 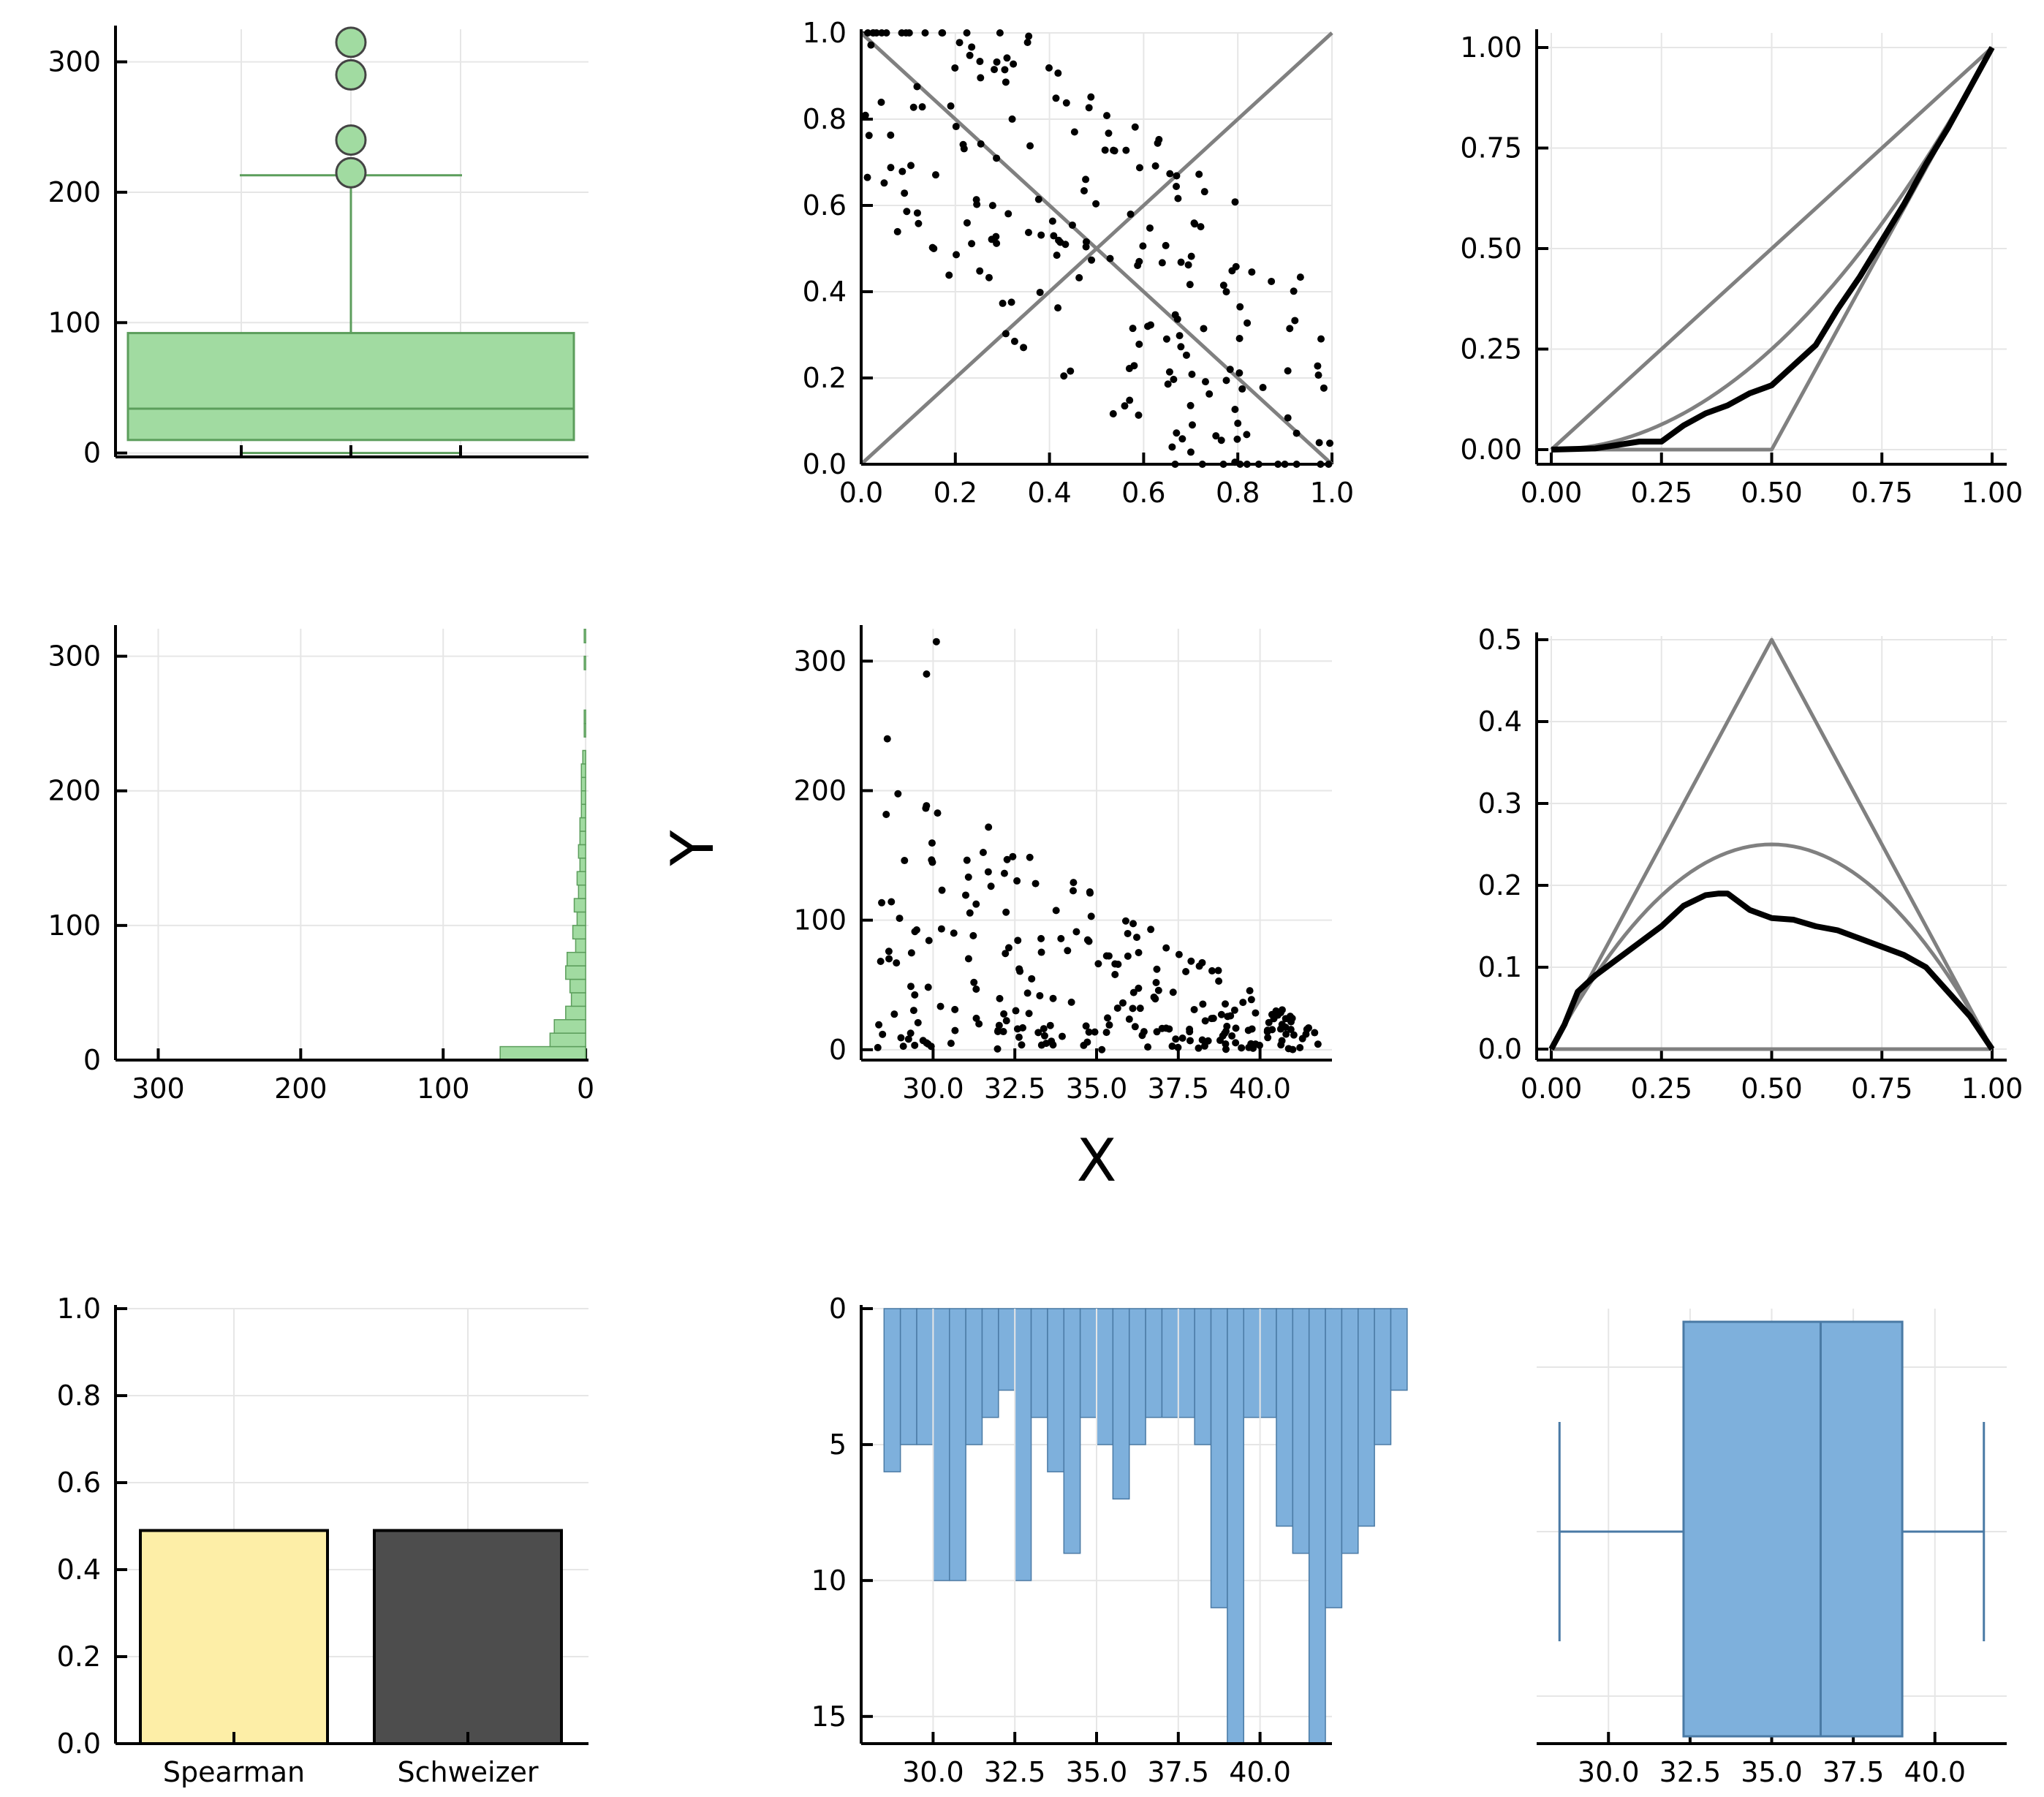 I want to click on x-tick-label: 40.0, so click(x=1260, y=1088).